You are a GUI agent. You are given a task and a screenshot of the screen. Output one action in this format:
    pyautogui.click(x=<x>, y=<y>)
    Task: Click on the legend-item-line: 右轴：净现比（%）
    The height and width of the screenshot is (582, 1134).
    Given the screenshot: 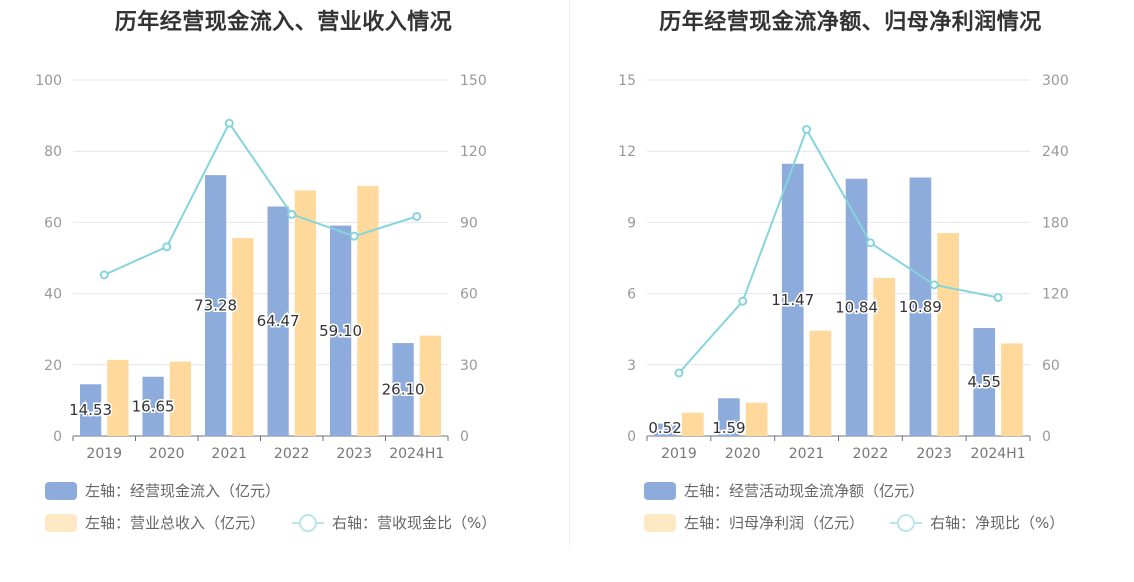 What is the action you would take?
    pyautogui.click(x=977, y=522)
    